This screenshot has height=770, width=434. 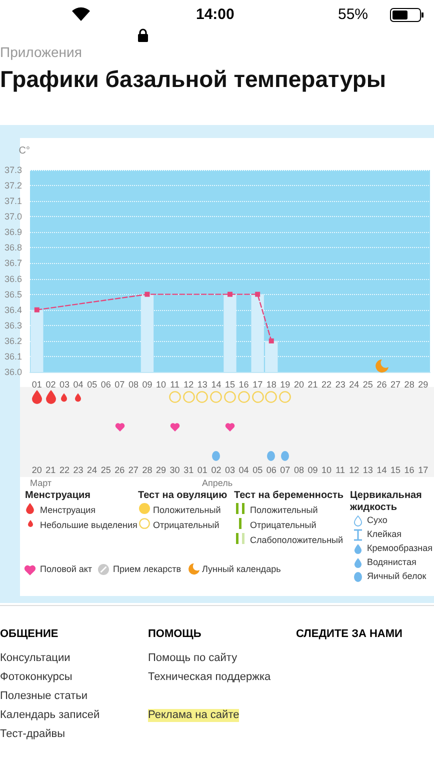 What do you see at coordinates (230, 385) in the screenshot?
I see `x-tick-label: 15` at bounding box center [230, 385].